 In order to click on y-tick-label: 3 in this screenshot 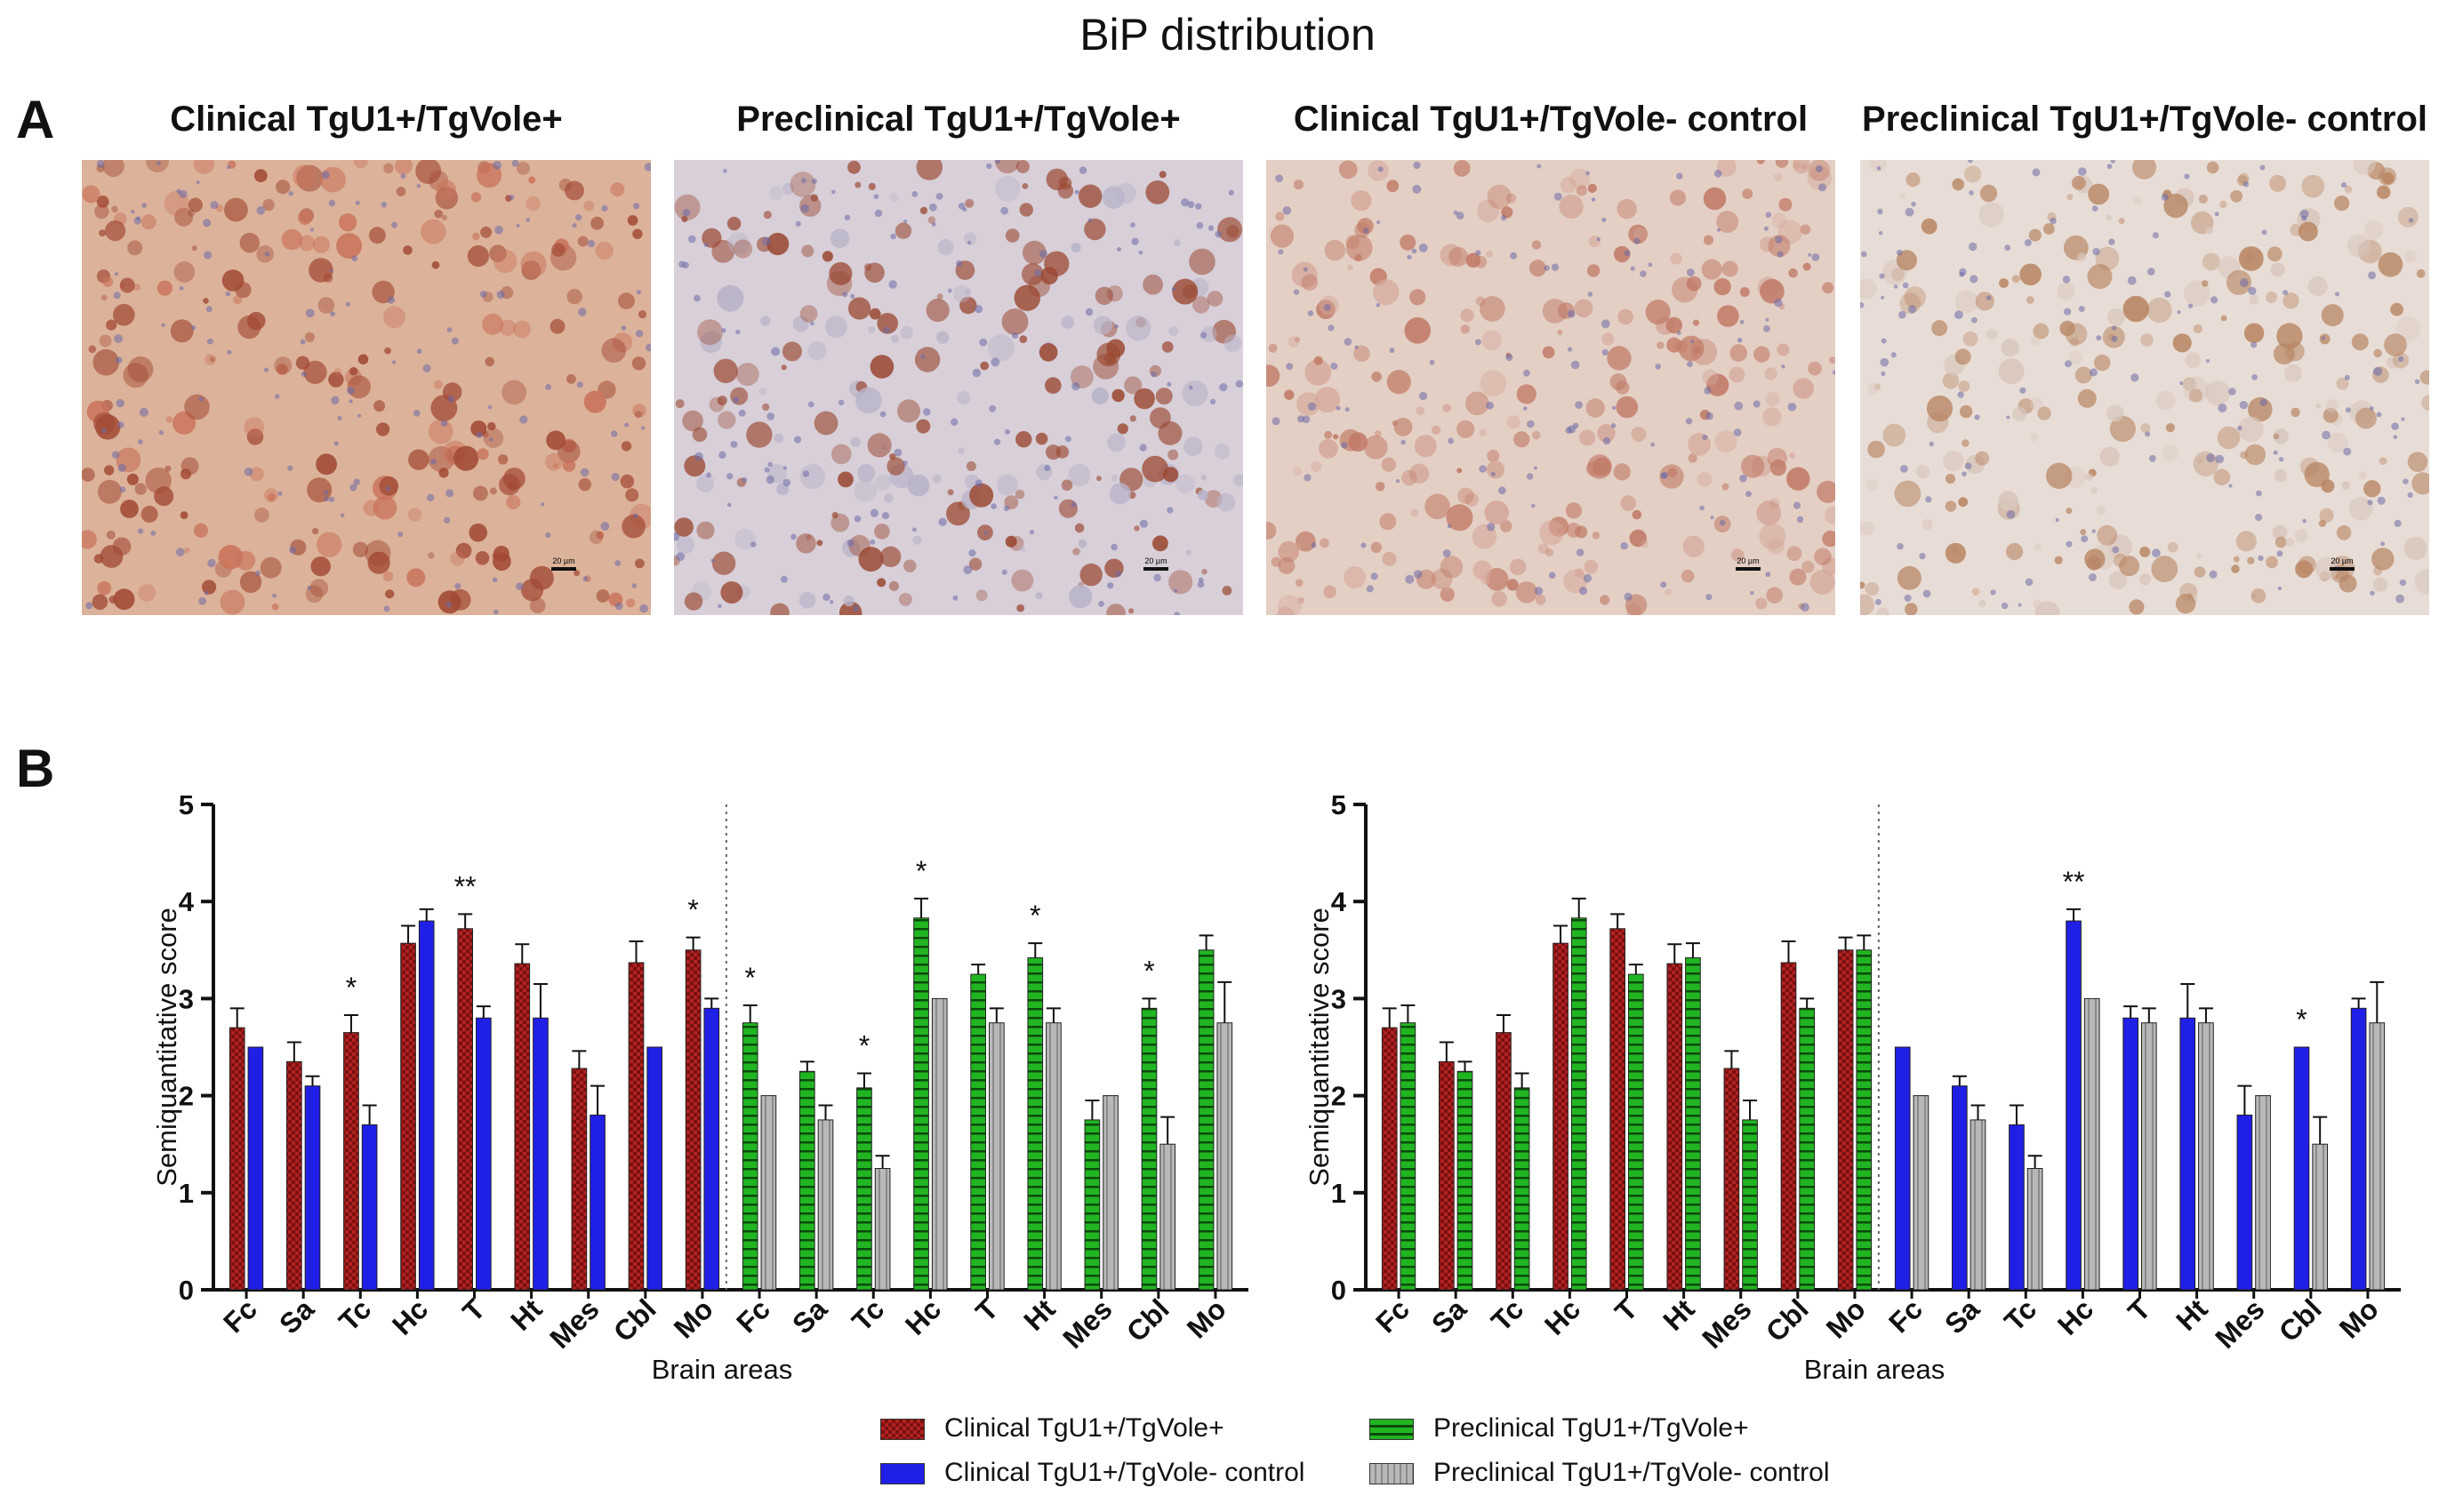, I will do `click(1338, 998)`.